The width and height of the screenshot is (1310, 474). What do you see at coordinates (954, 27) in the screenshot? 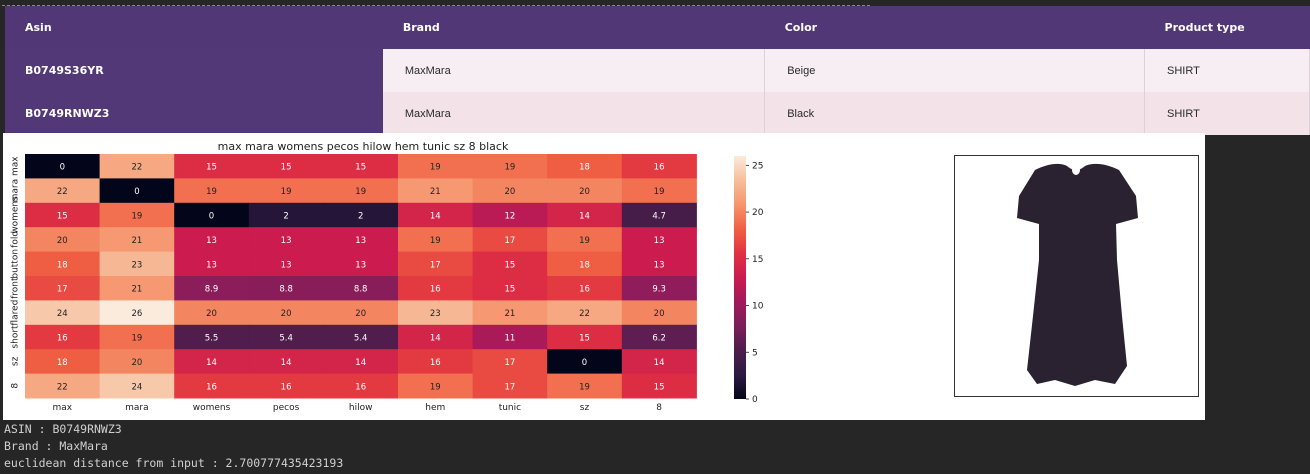
I see `header-color: Color` at bounding box center [954, 27].